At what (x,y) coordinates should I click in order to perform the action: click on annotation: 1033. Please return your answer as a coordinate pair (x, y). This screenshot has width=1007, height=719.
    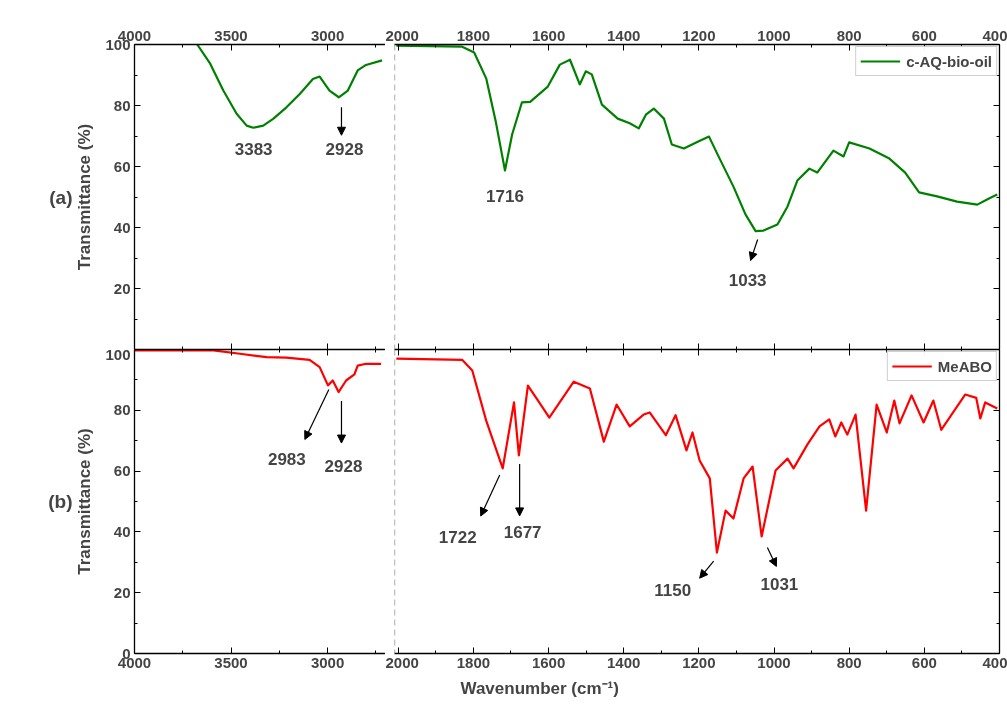
    Looking at the image, I should click on (747, 280).